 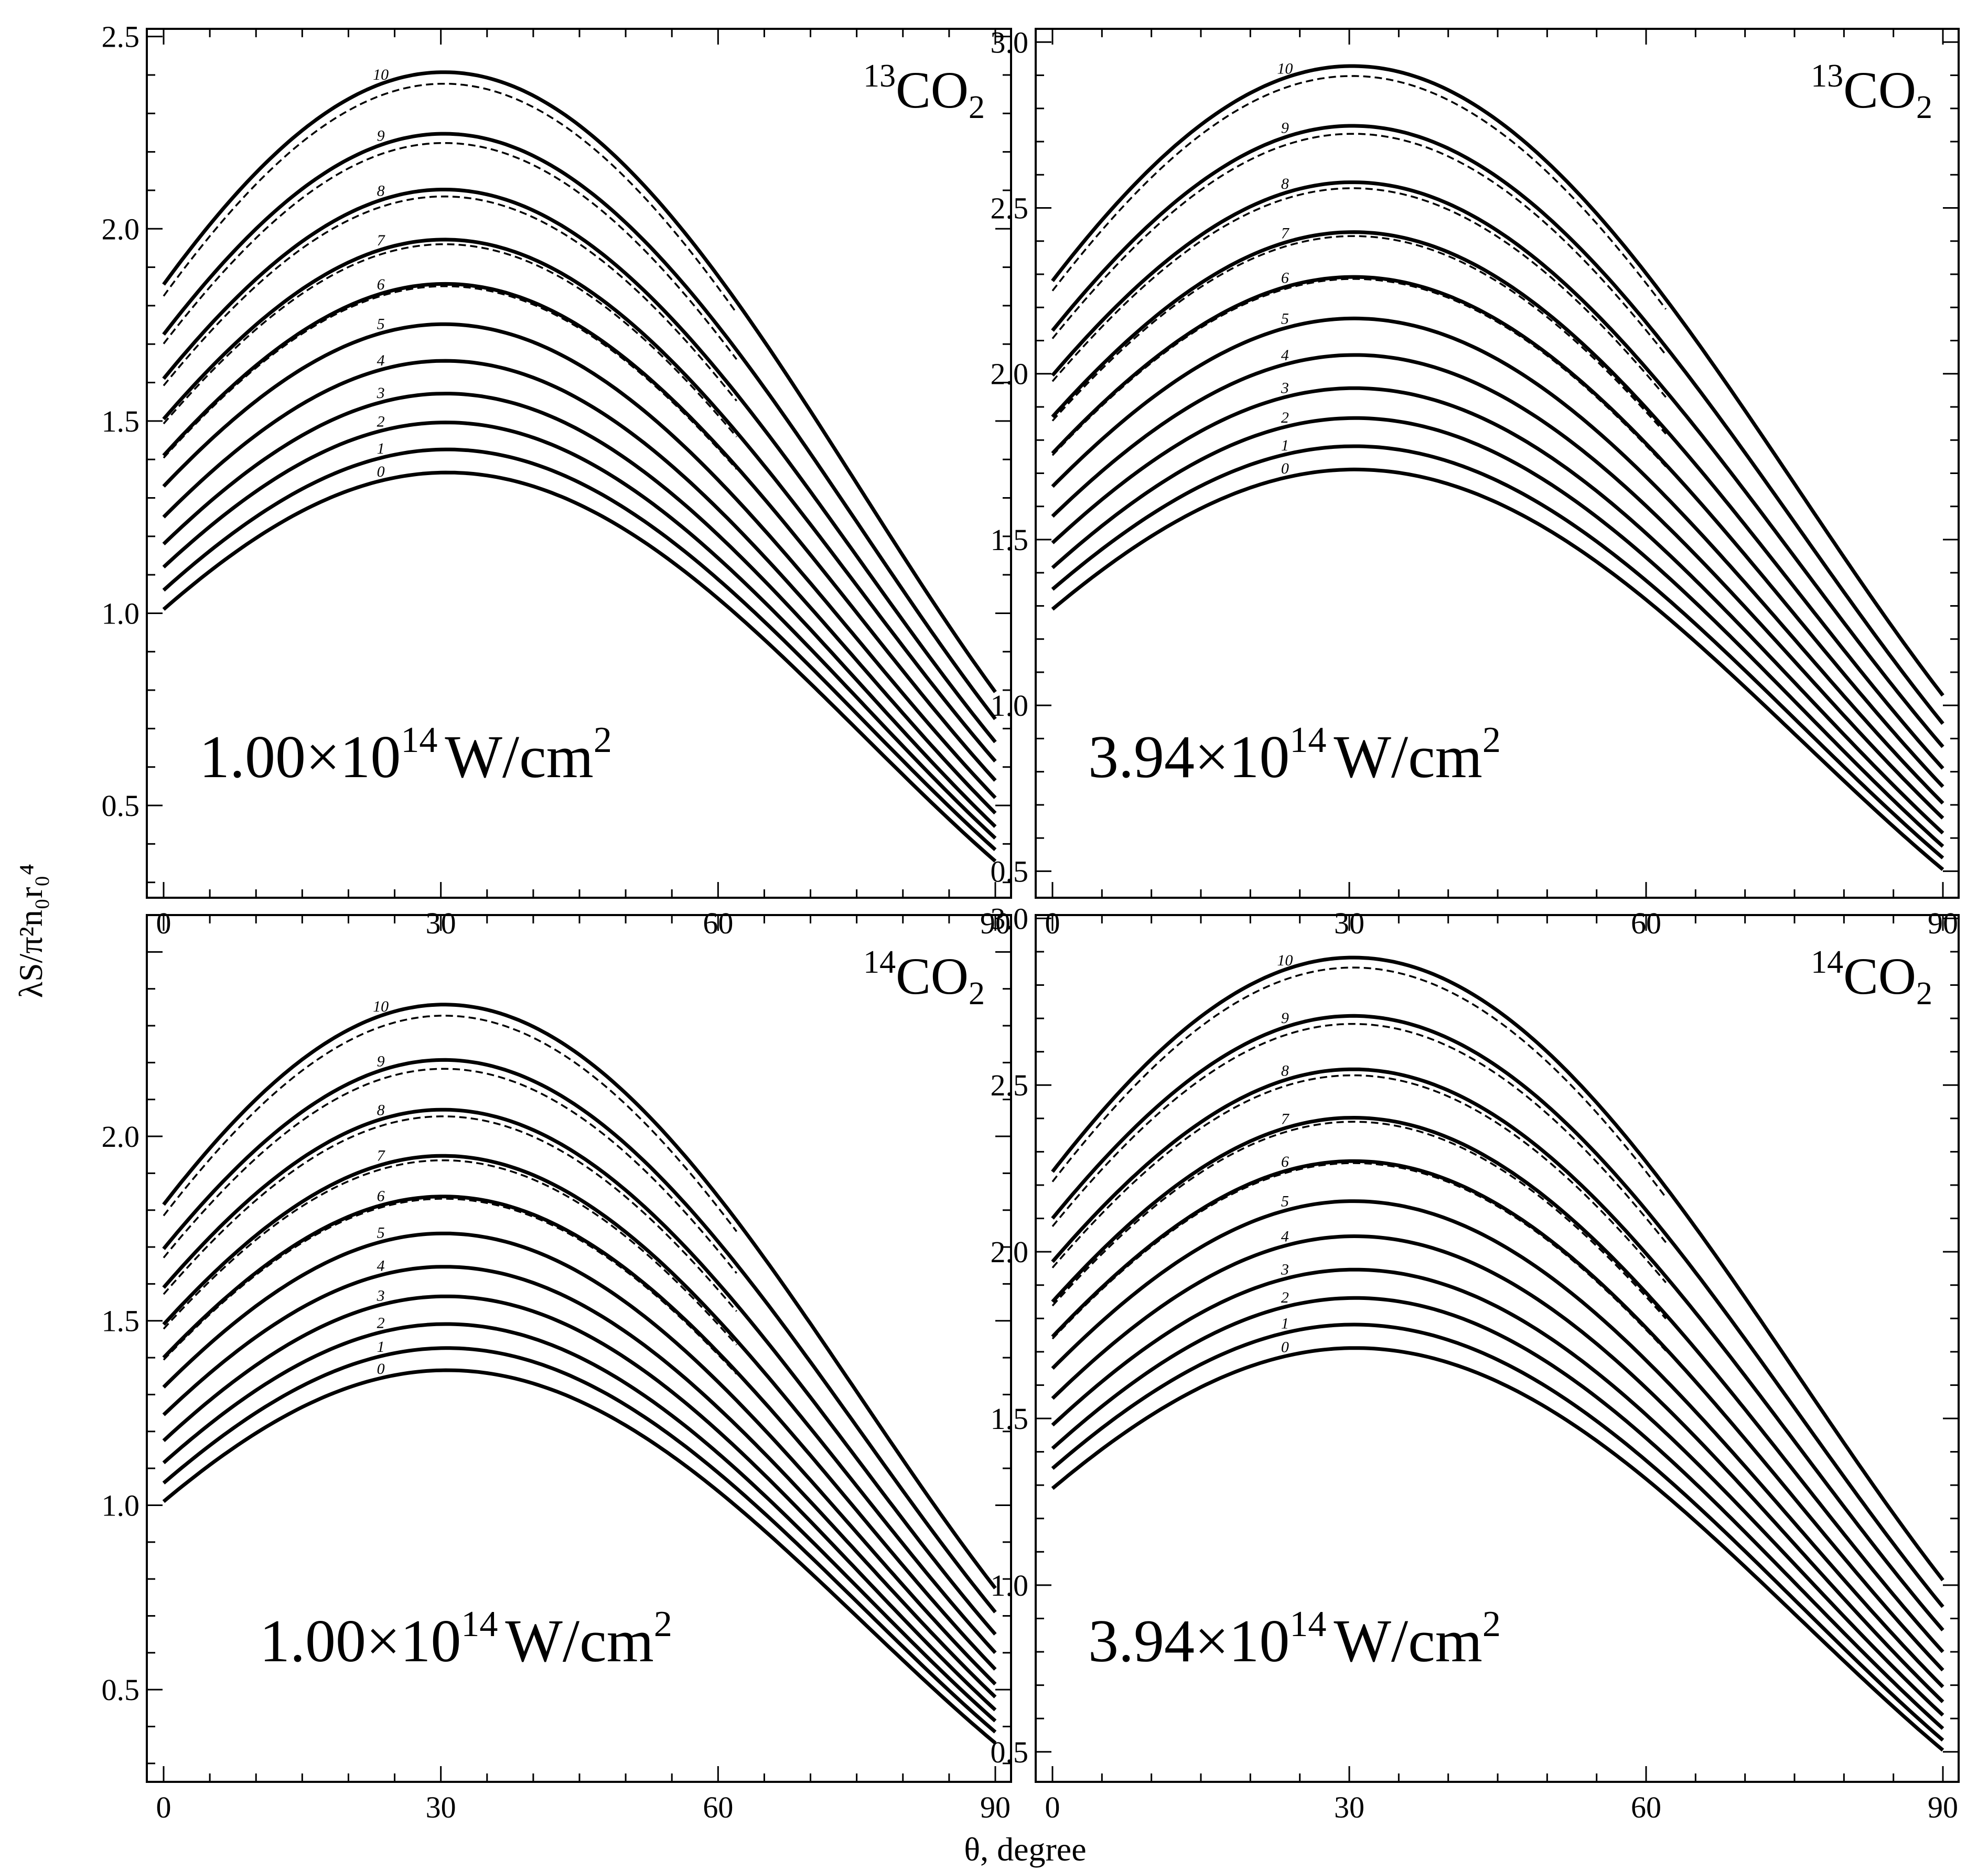 I want to click on y-tick-label: 0.5, so click(x=121, y=806).